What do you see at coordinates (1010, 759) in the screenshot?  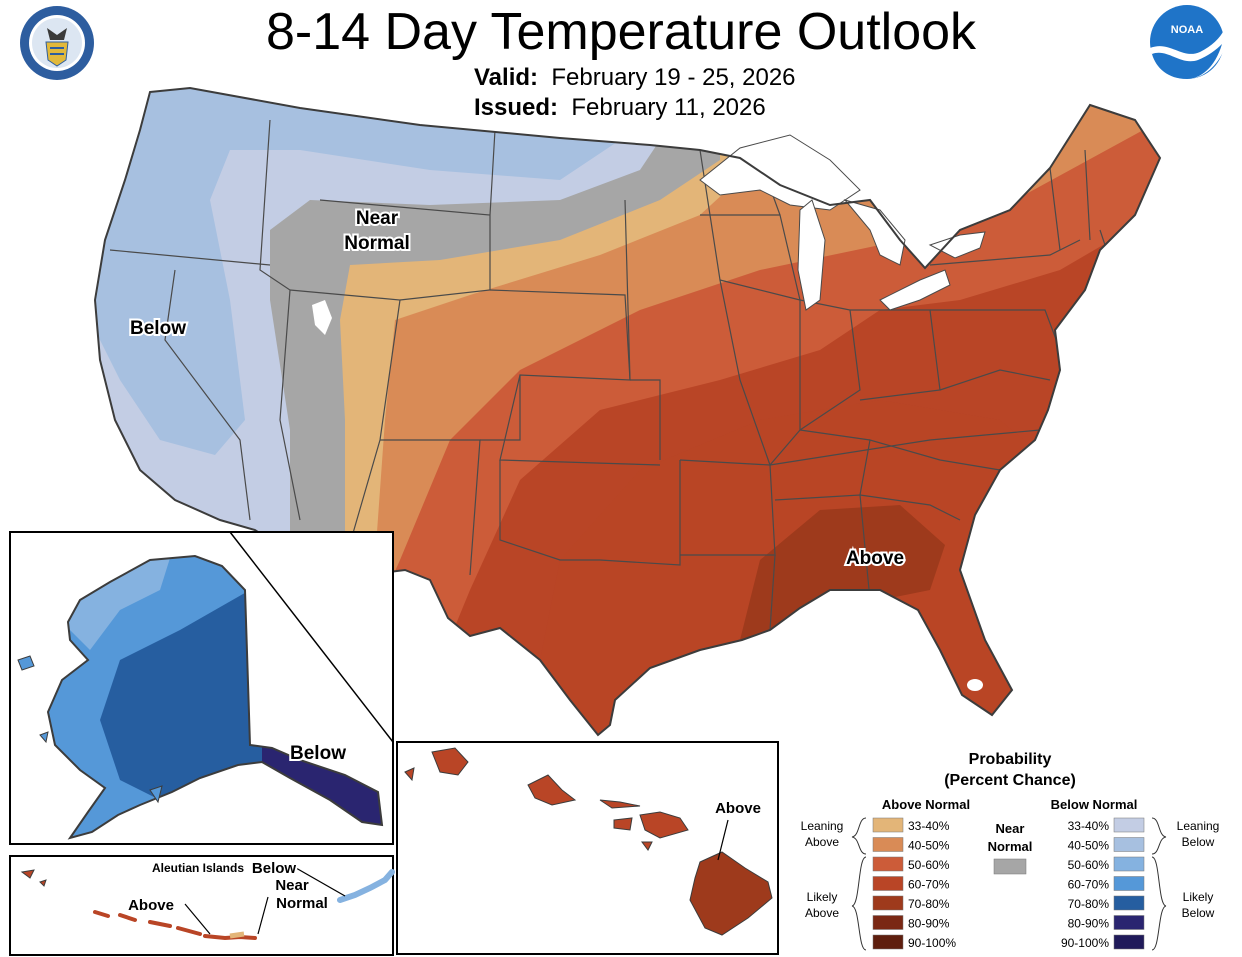 I see `legend-title-line1: Probability` at bounding box center [1010, 759].